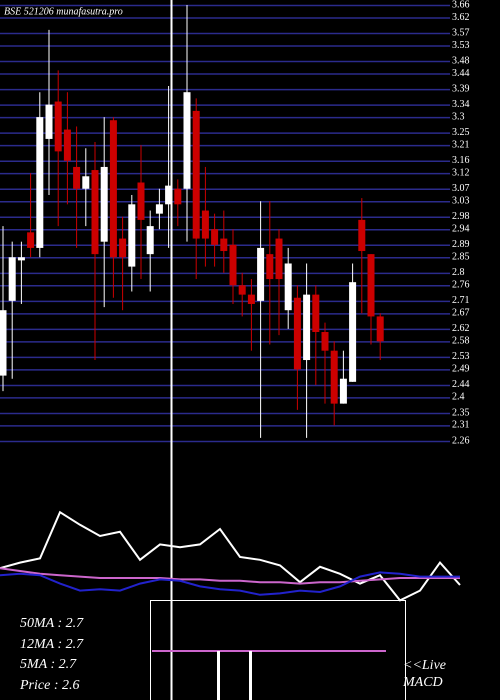  I want to click on y-tick-label: 2.76, so click(461, 285).